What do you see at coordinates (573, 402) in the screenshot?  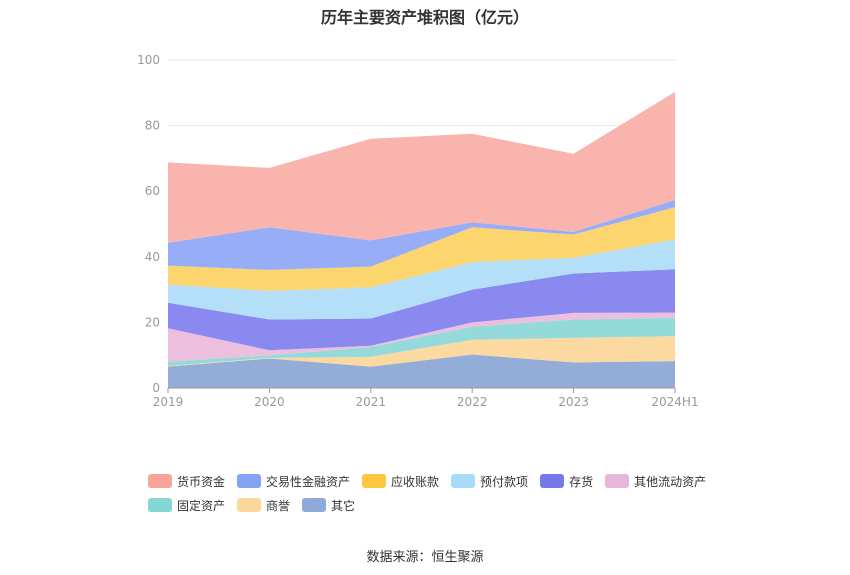 I see `x-tick-label: 2023` at bounding box center [573, 402].